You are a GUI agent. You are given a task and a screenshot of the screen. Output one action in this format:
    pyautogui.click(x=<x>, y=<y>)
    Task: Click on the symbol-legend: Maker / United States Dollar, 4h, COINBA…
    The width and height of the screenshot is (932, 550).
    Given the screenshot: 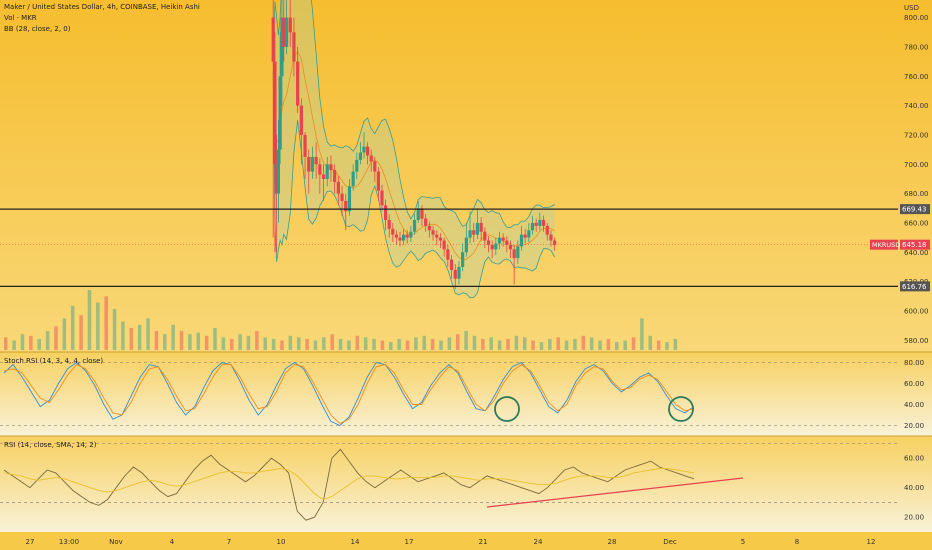 What is the action you would take?
    pyautogui.click(x=102, y=7)
    